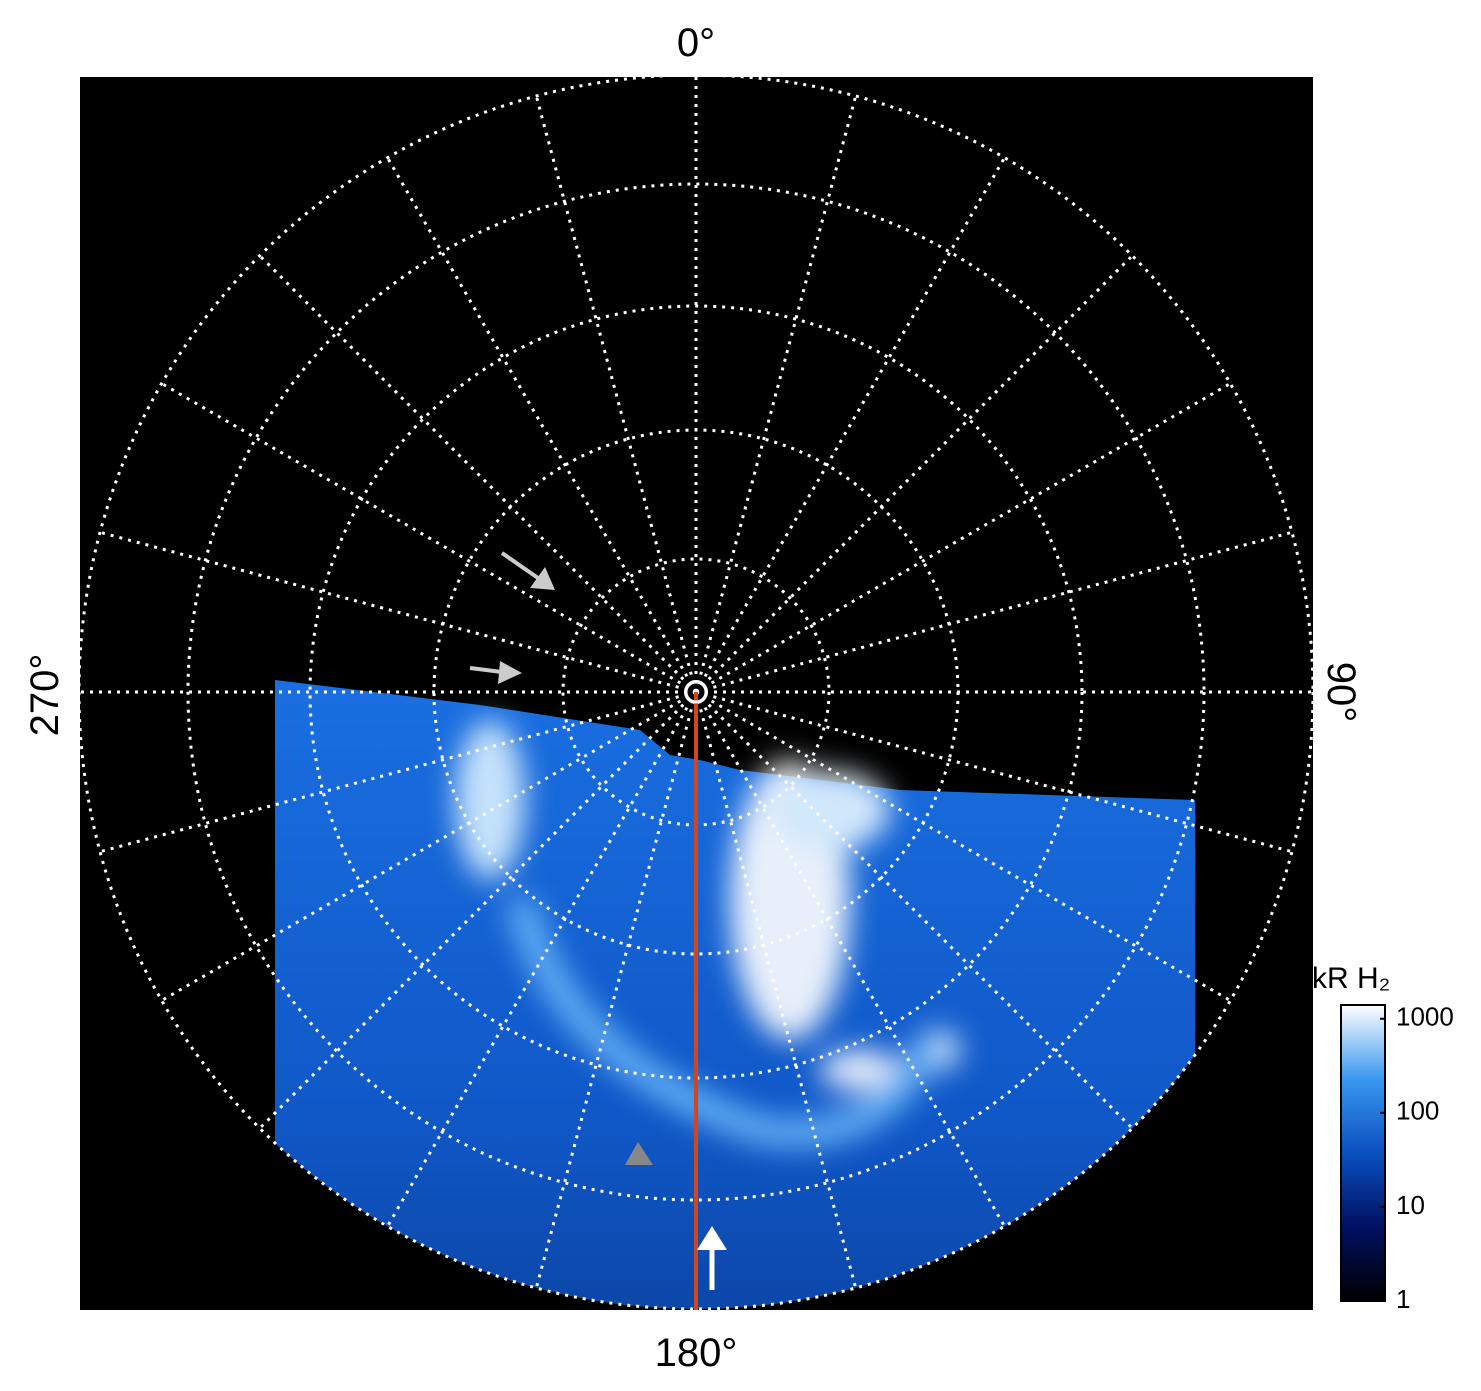 The height and width of the screenshot is (1391, 1481). What do you see at coordinates (696, 43) in the screenshot?
I see `angle-label: 0°` at bounding box center [696, 43].